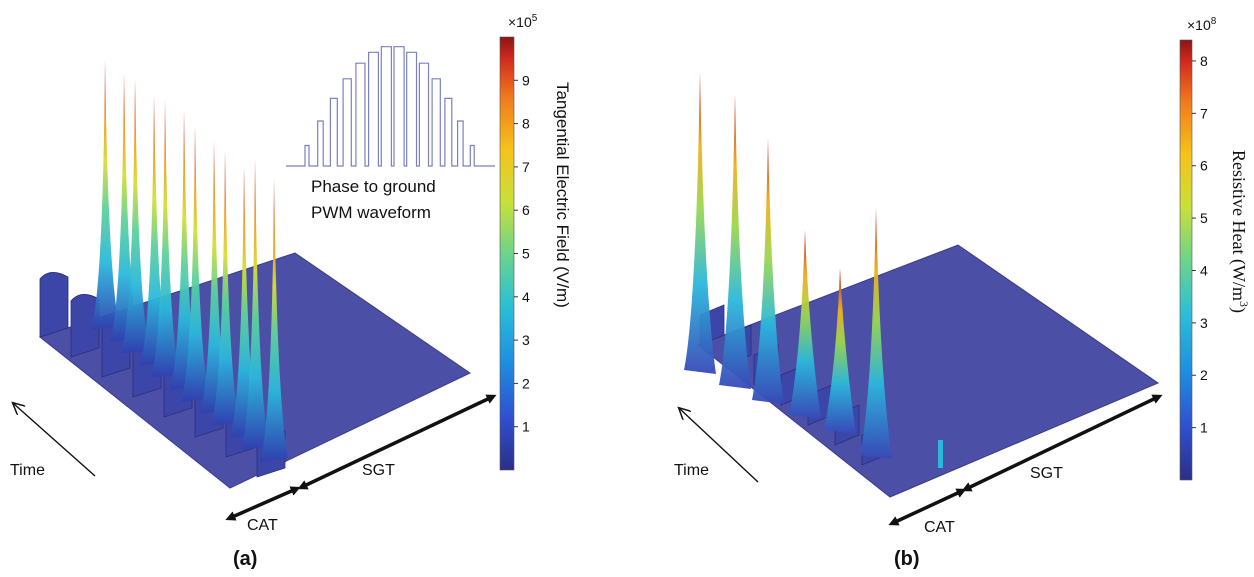 This screenshot has height=577, width=1254. What do you see at coordinates (378, 470) in the screenshot?
I see `panel-a-sgt-label: SGT` at bounding box center [378, 470].